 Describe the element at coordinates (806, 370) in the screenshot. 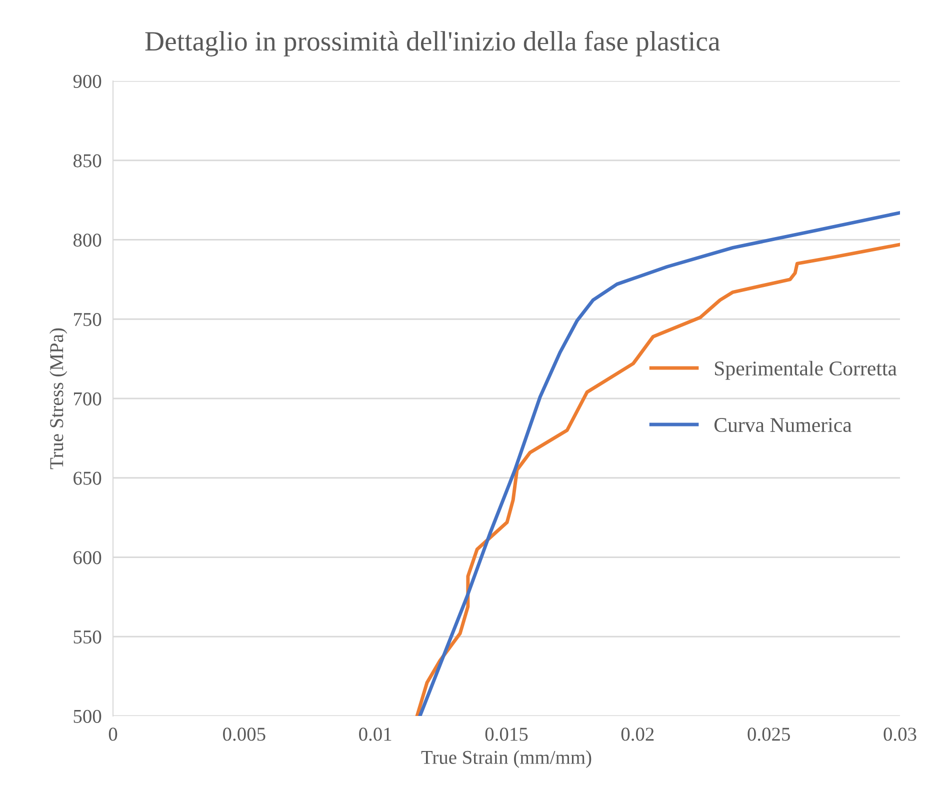

I see `legend-label: Sperimentale Corretta` at that location.